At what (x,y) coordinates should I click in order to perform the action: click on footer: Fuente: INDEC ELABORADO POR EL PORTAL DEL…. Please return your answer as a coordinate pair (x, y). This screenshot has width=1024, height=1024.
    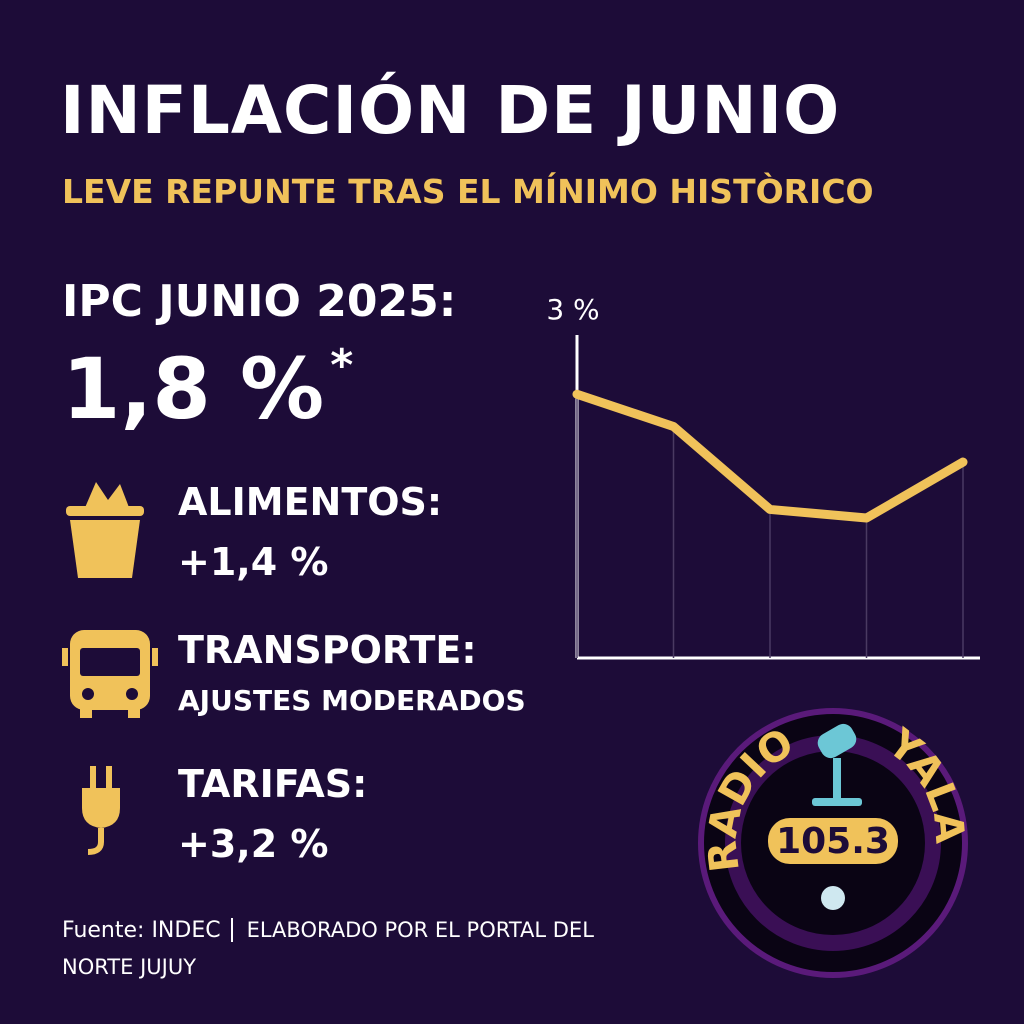
    Looking at the image, I should click on (332, 949).